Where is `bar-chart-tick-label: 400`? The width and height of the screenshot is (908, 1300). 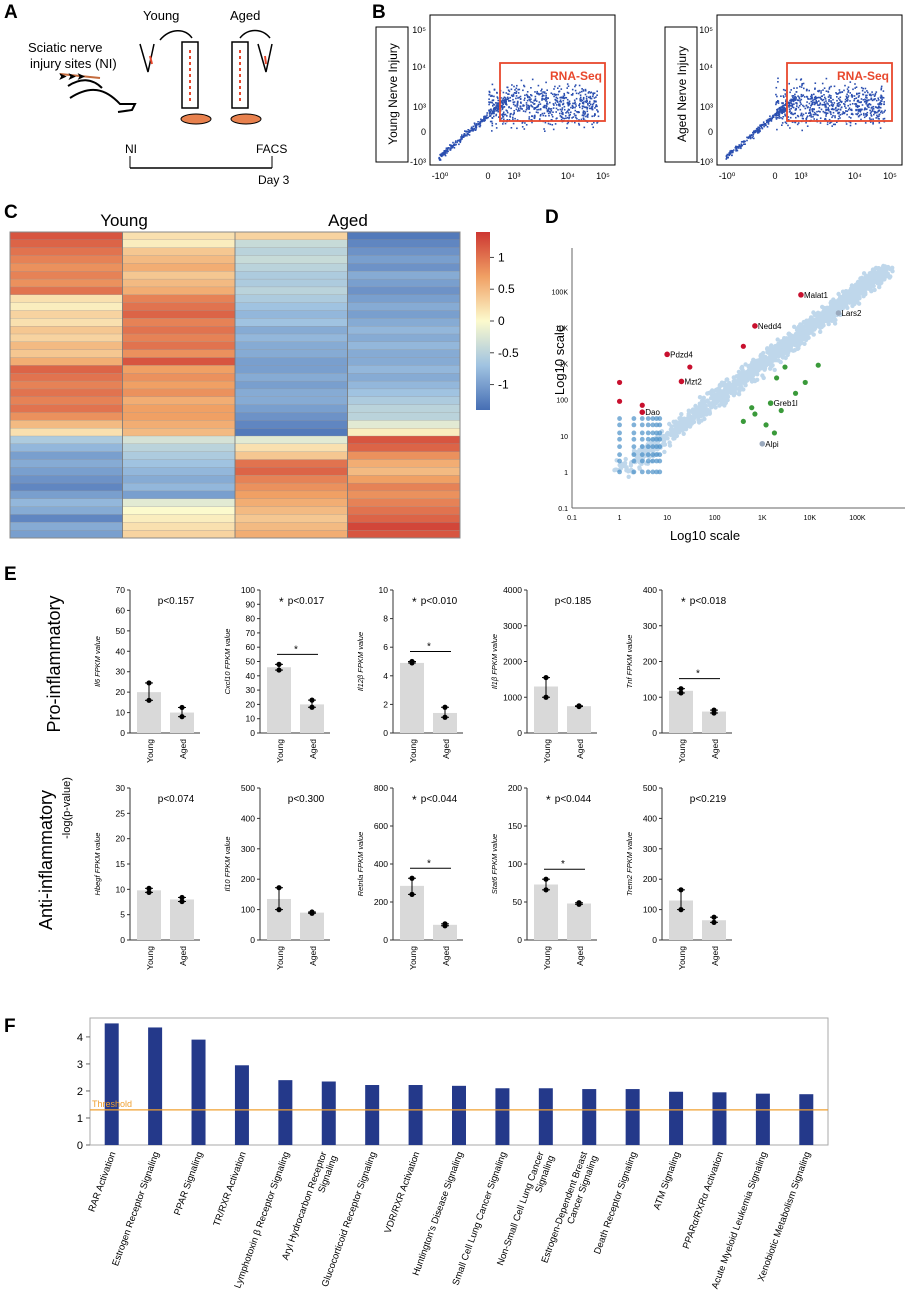 bar-chart-tick-label: 400 is located at coordinates (650, 590).